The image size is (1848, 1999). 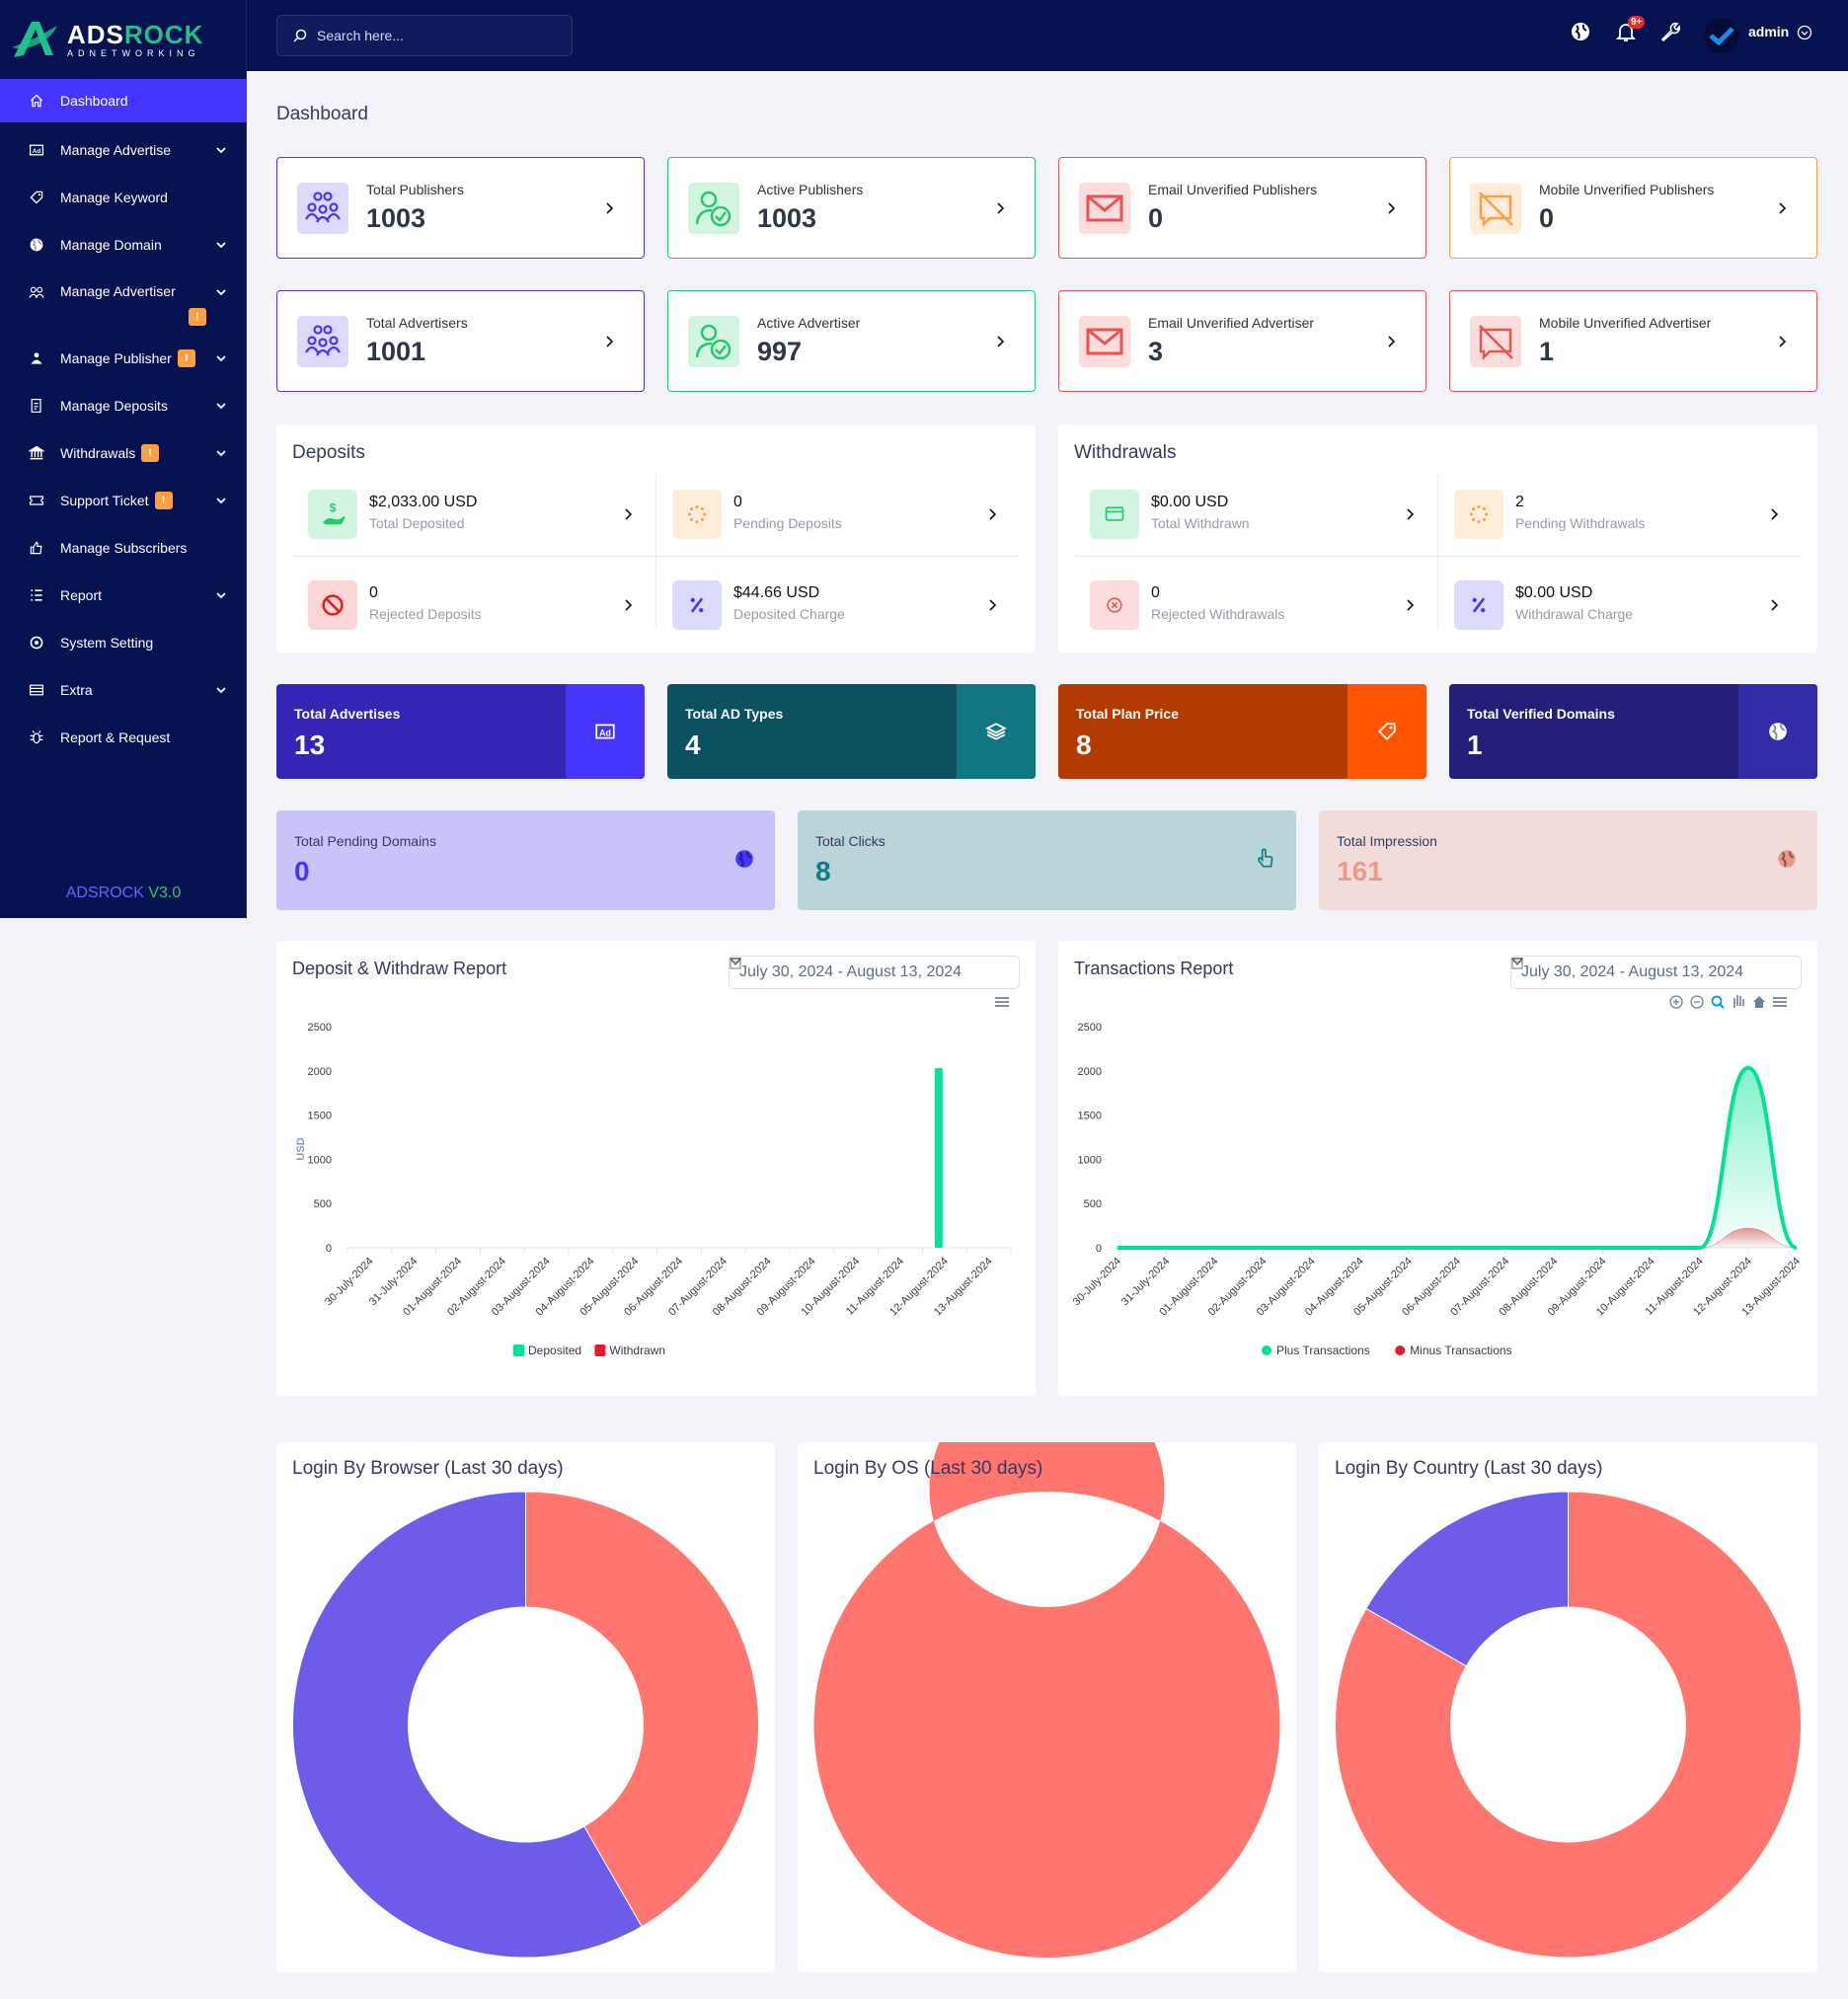 I want to click on wrench-icon, so click(x=1670, y=31).